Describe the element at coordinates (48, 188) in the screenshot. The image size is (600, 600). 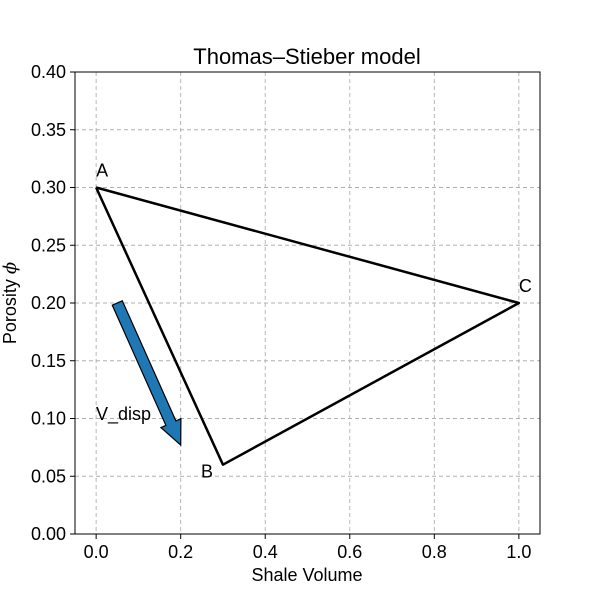
I see `y-tick-label: 0.30` at that location.